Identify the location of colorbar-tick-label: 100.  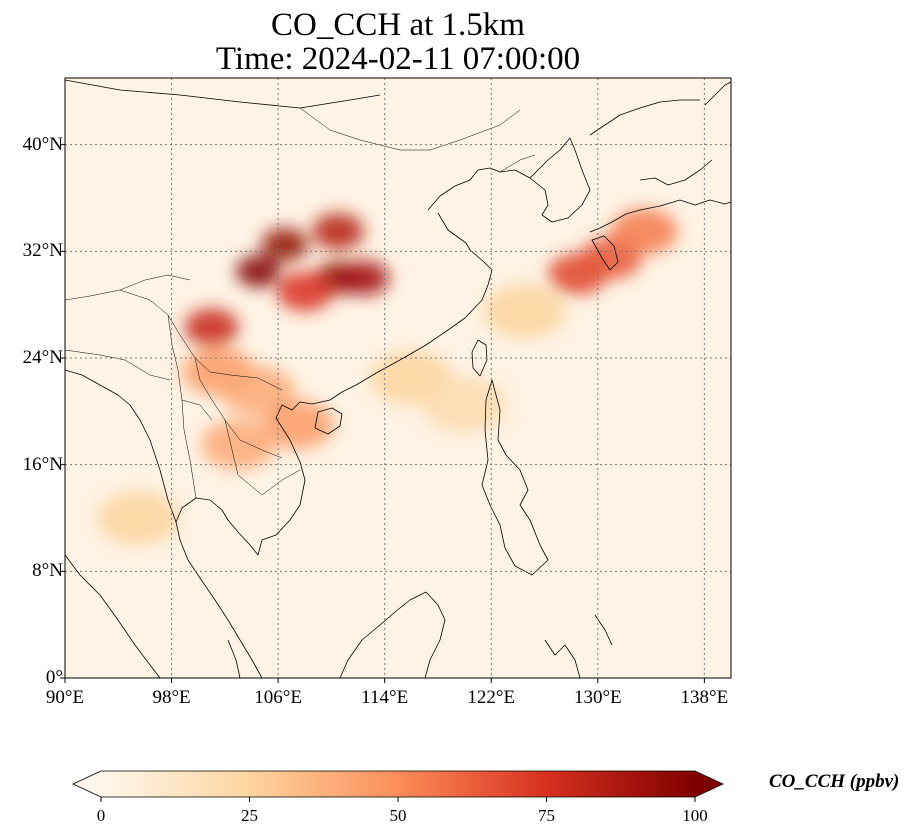
(695, 815).